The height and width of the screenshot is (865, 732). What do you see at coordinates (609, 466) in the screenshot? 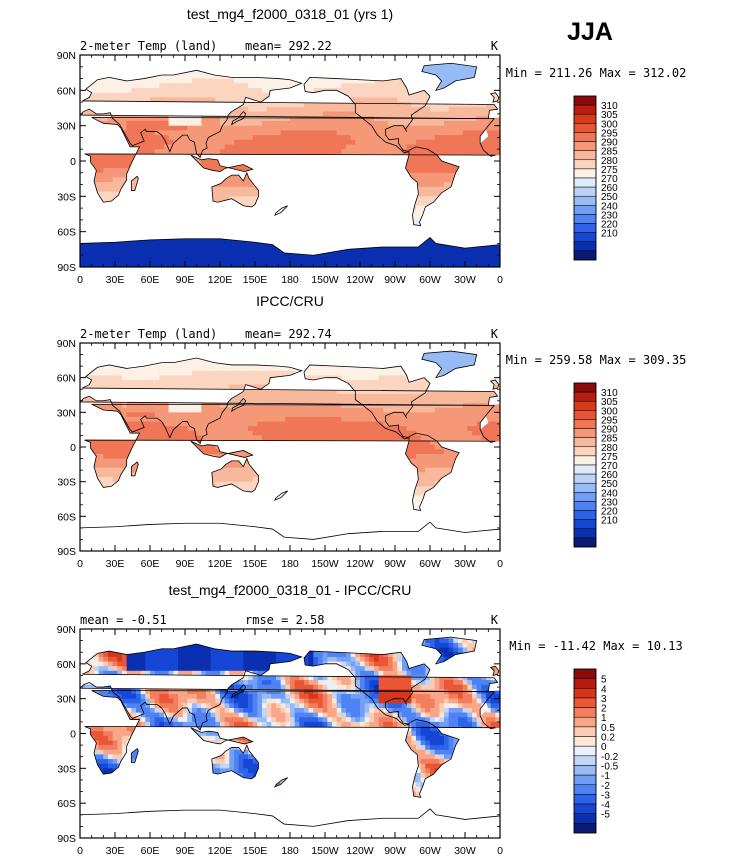
I see `colorbar-label: 270` at bounding box center [609, 466].